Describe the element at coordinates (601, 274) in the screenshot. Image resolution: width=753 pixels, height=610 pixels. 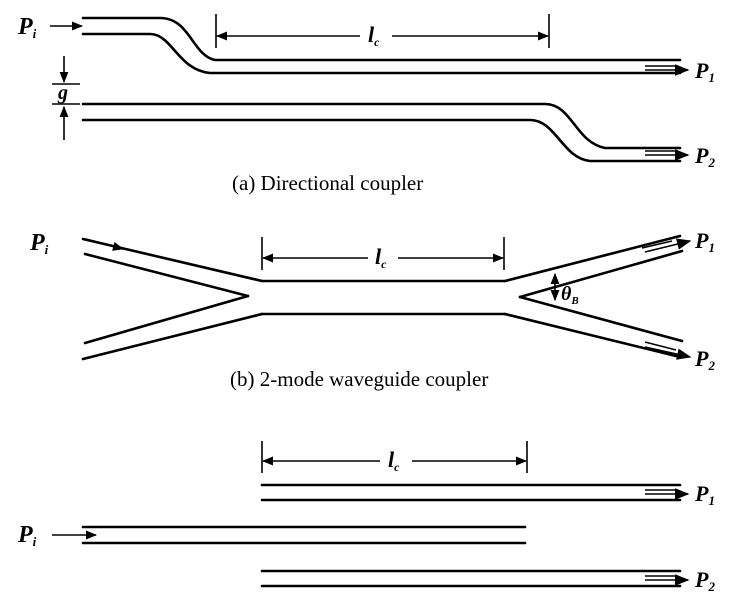
I see `right-upper-branch-inner` at that location.